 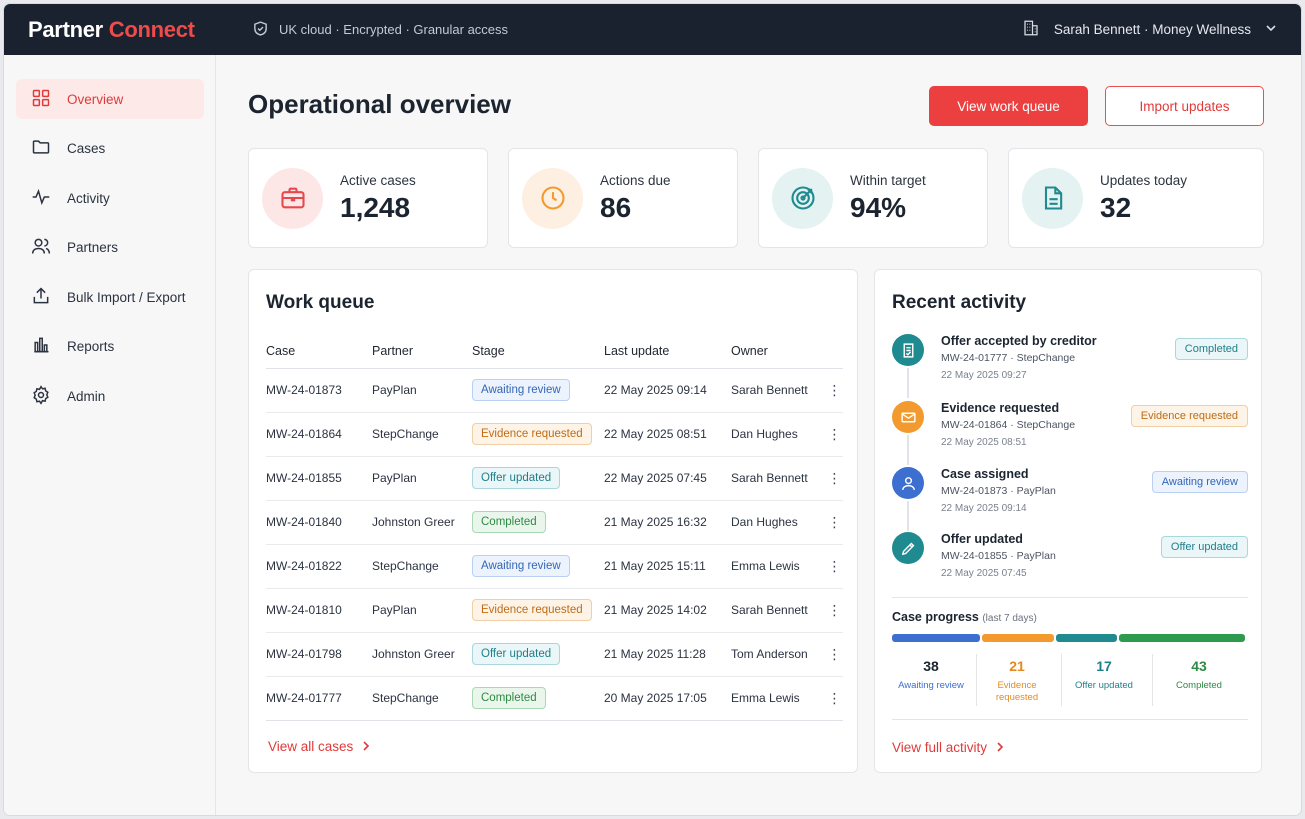 I want to click on import-updates-button: Import updates, so click(x=1184, y=106).